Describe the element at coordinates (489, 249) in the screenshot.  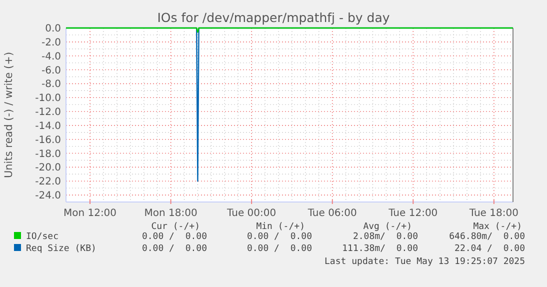
I see `text: 22.04 / 0.00` at that location.